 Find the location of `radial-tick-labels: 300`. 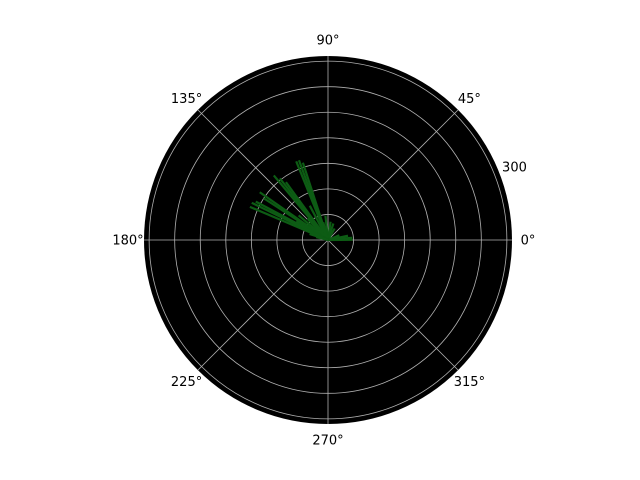

radial-tick-labels: 300 is located at coordinates (514, 167).